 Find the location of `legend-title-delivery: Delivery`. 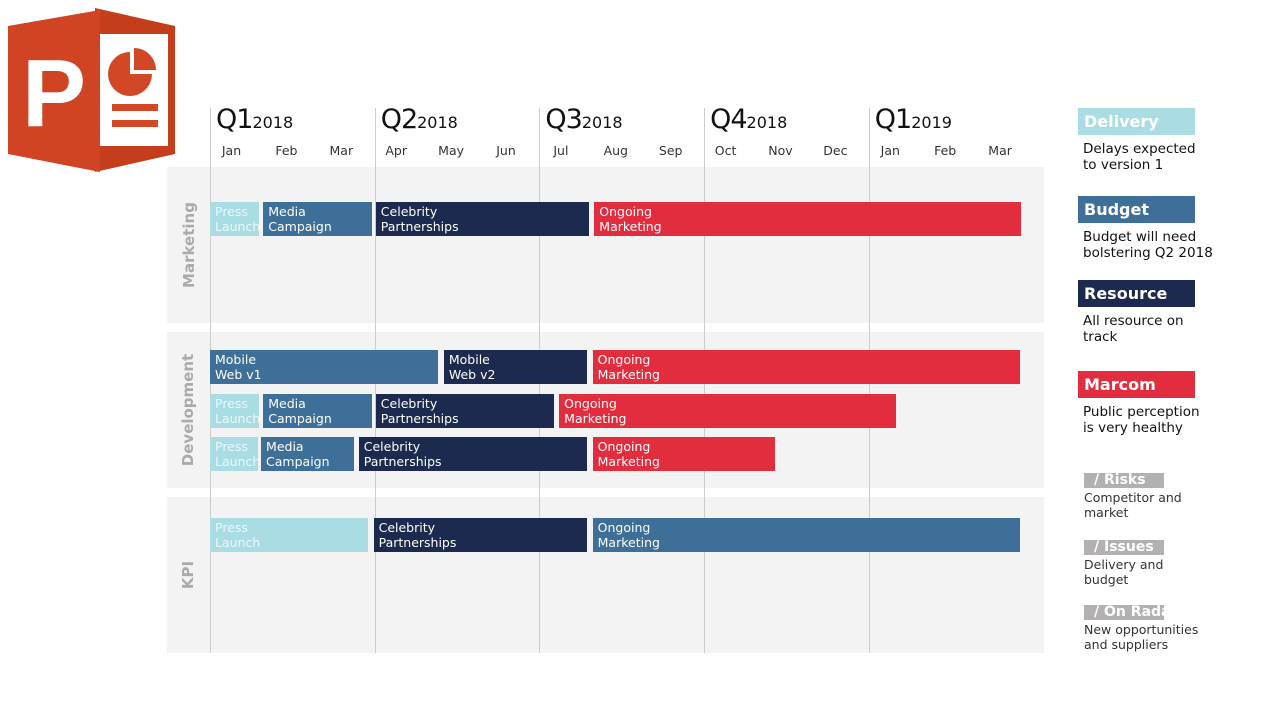

legend-title-delivery: Delivery is located at coordinates (1136, 121).